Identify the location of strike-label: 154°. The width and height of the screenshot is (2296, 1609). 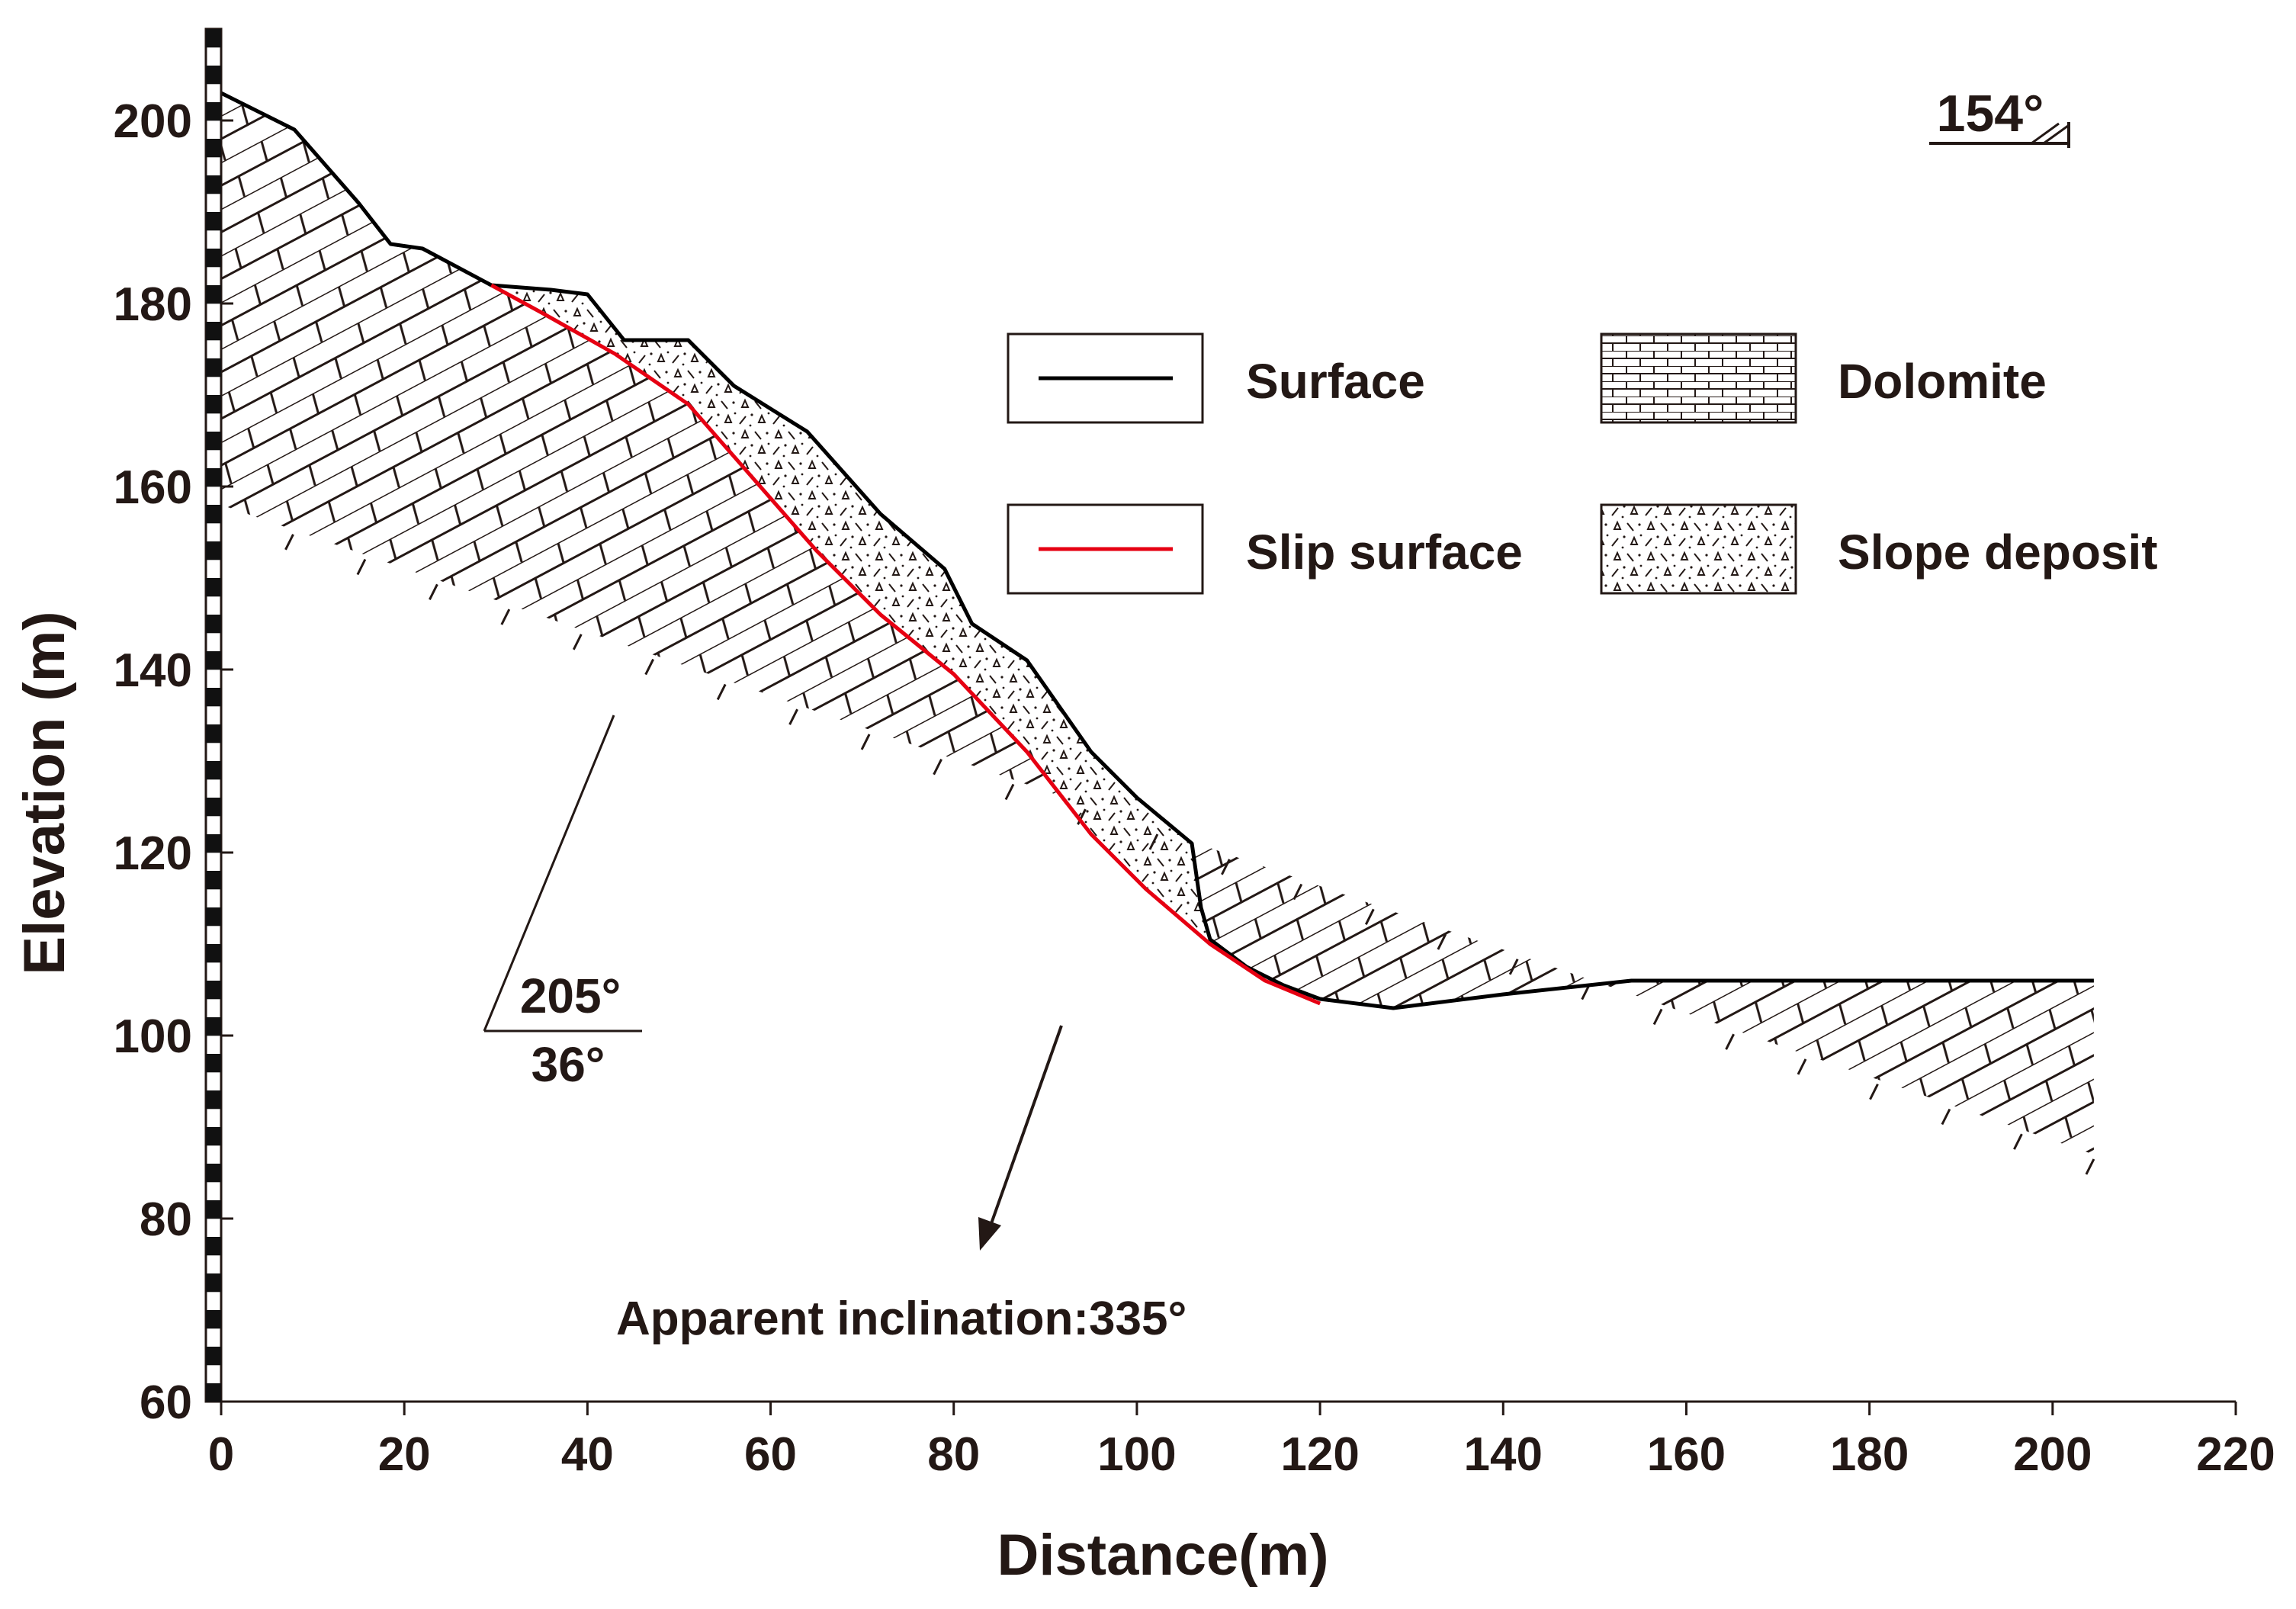
(1990, 114).